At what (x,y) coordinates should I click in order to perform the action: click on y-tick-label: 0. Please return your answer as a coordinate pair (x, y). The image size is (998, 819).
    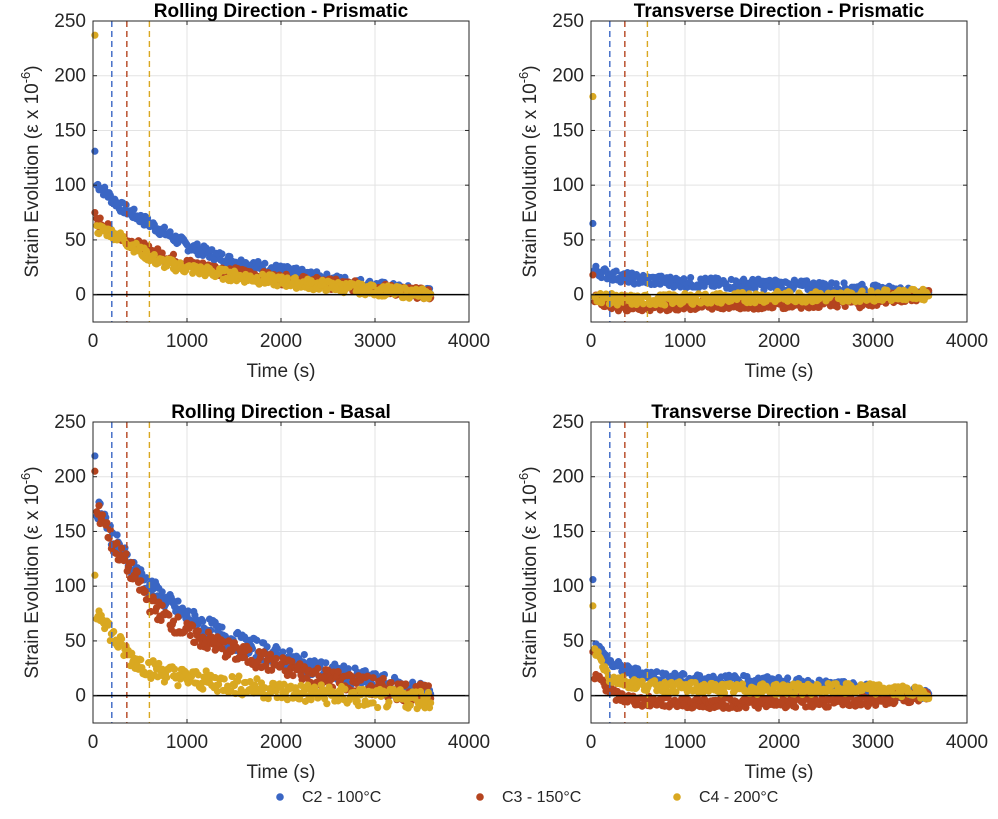
    Looking at the image, I should click on (578, 696).